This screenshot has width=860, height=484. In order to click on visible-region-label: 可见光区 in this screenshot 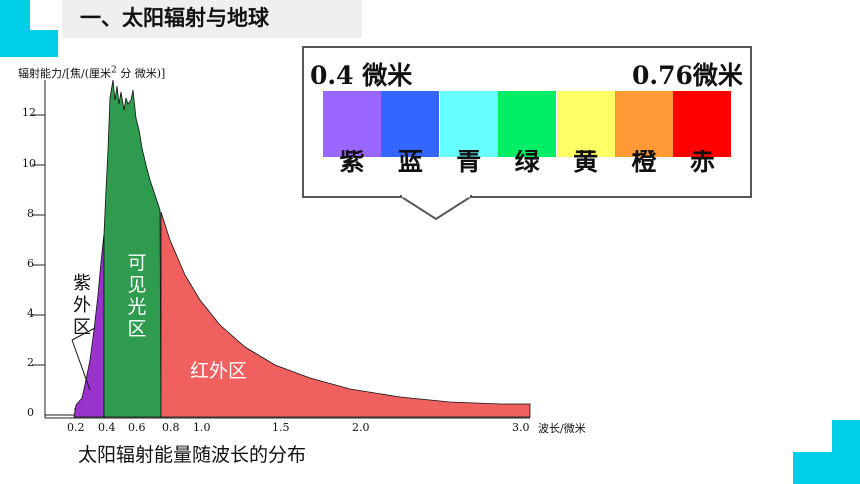, I will do `click(137, 296)`.